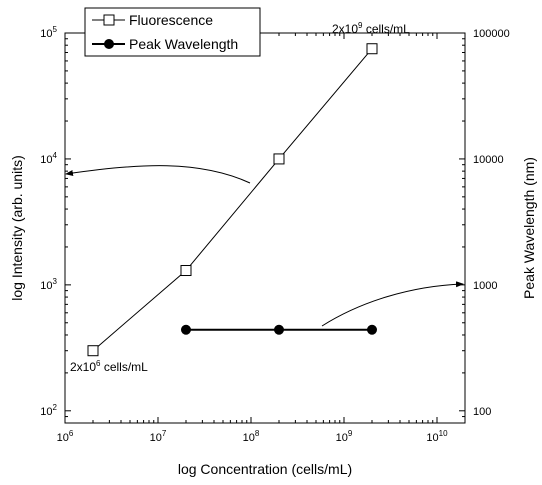 Image resolution: width=542 pixels, height=485 pixels. Describe the element at coordinates (485, 286) in the screenshot. I see `y2-tick-label: 1000` at that location.